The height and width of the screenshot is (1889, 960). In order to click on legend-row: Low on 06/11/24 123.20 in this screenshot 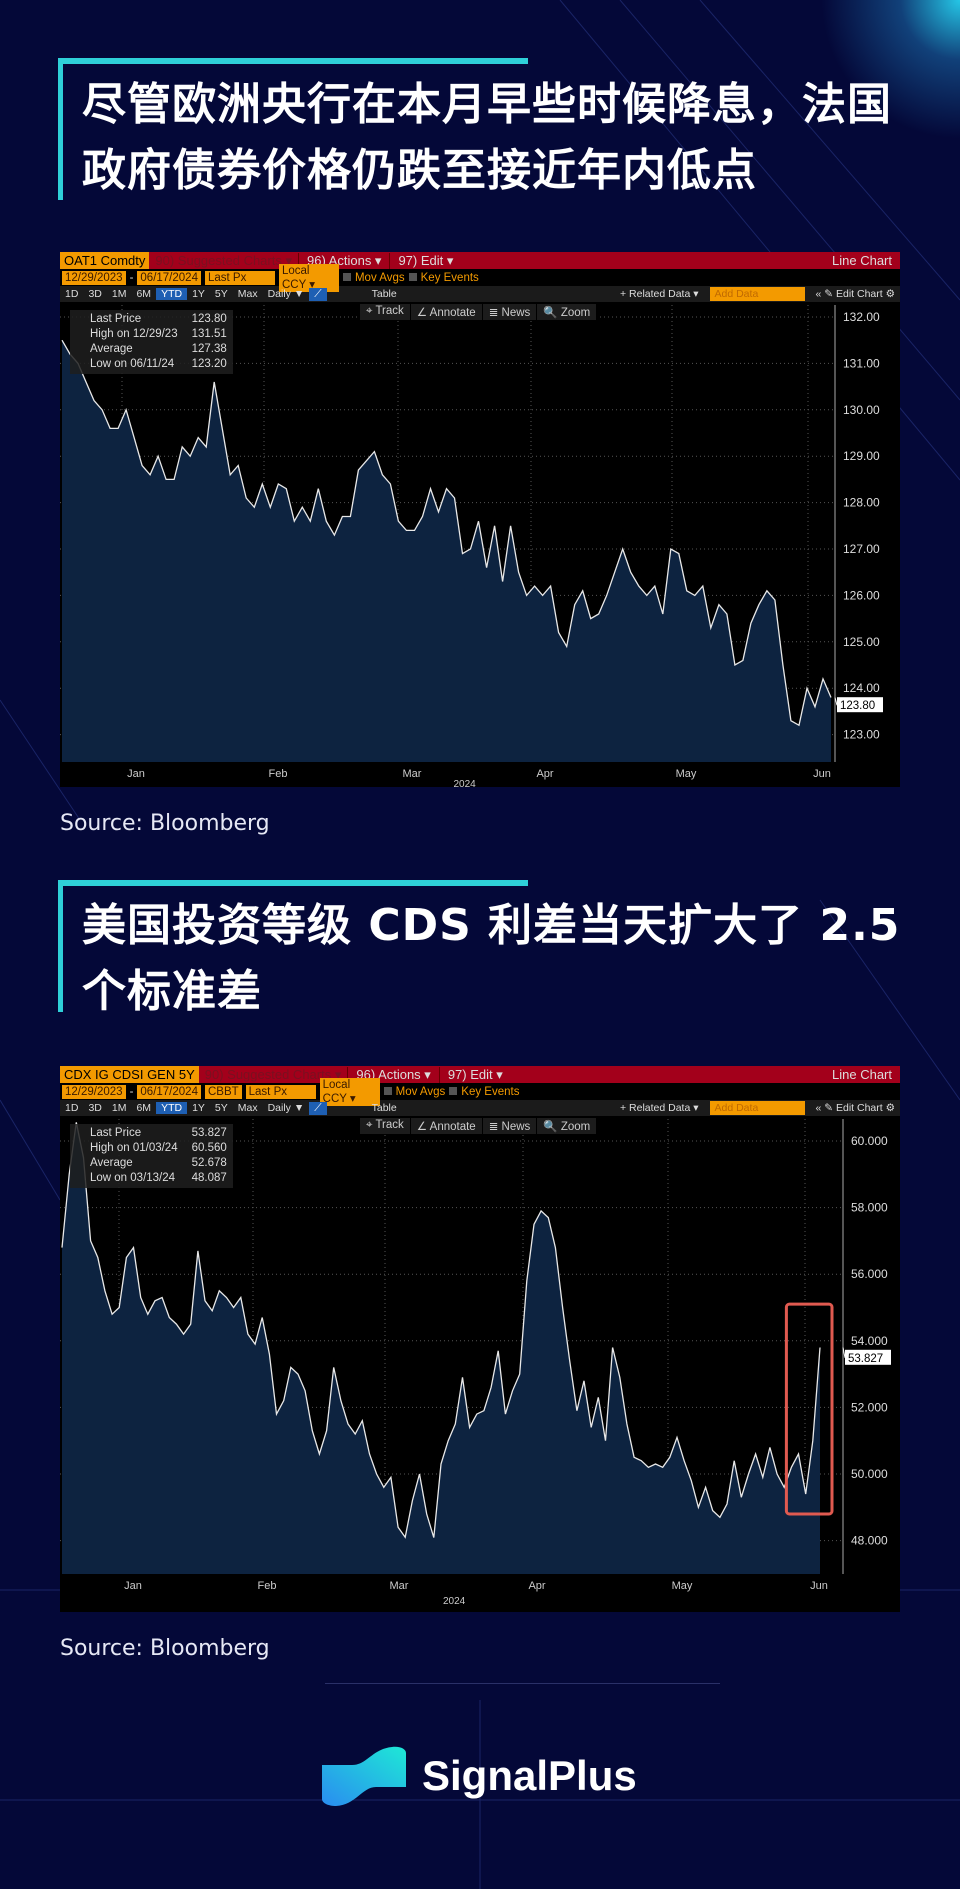, I will do `click(158, 364)`.